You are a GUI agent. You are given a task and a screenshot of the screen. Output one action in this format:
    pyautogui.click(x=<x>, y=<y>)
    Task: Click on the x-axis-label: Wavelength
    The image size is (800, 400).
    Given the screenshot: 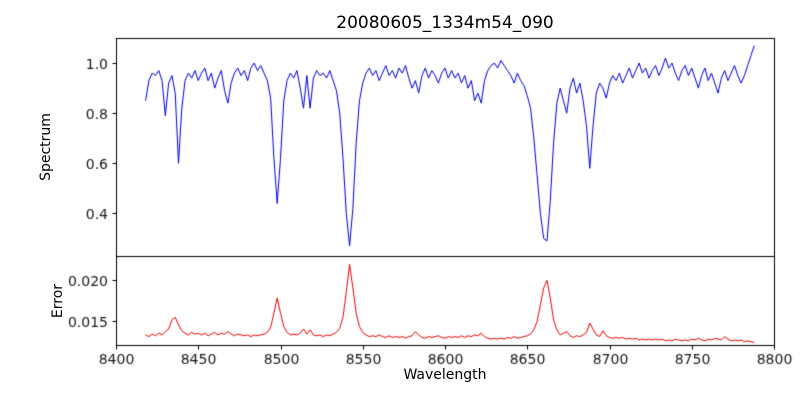 What is the action you would take?
    pyautogui.click(x=445, y=375)
    